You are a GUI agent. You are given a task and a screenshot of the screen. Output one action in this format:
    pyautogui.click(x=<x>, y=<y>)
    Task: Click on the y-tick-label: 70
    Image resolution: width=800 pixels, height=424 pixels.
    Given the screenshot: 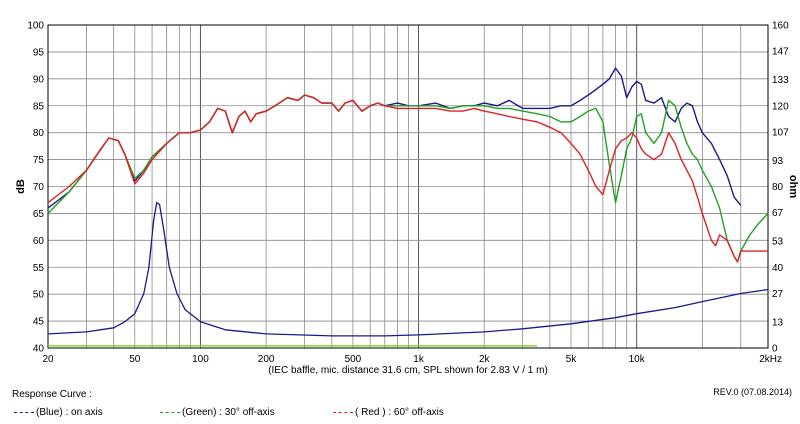 What is the action you would take?
    pyautogui.click(x=39, y=187)
    